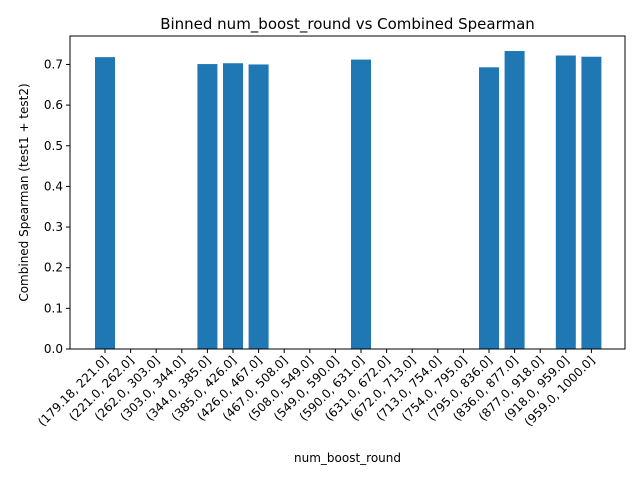 This screenshot has height=480, width=640. I want to click on y-tick-label: 0.6, so click(53, 105).